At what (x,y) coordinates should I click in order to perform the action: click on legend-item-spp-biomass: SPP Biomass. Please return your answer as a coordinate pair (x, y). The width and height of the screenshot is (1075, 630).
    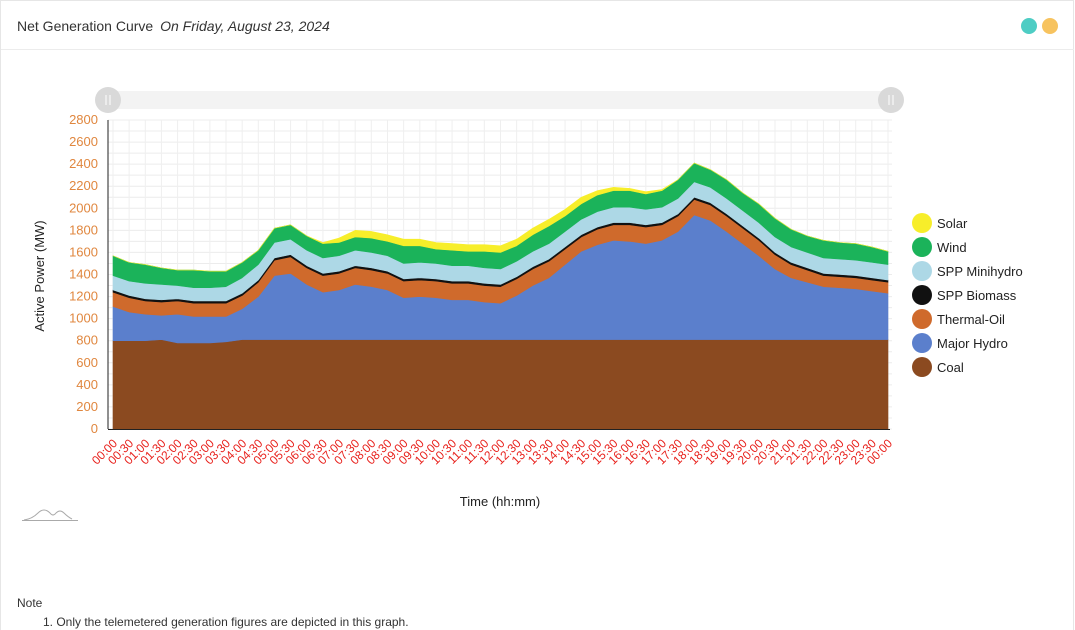
    Looking at the image, I should click on (964, 295).